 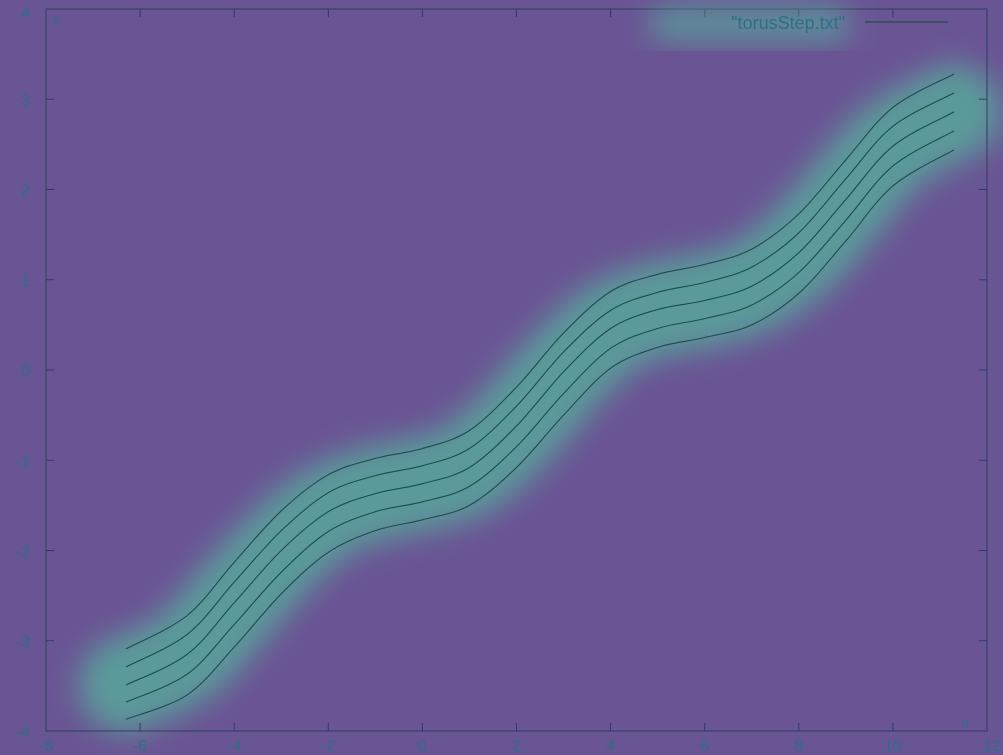 I want to click on y-tick-label: -3, so click(x=23, y=642).